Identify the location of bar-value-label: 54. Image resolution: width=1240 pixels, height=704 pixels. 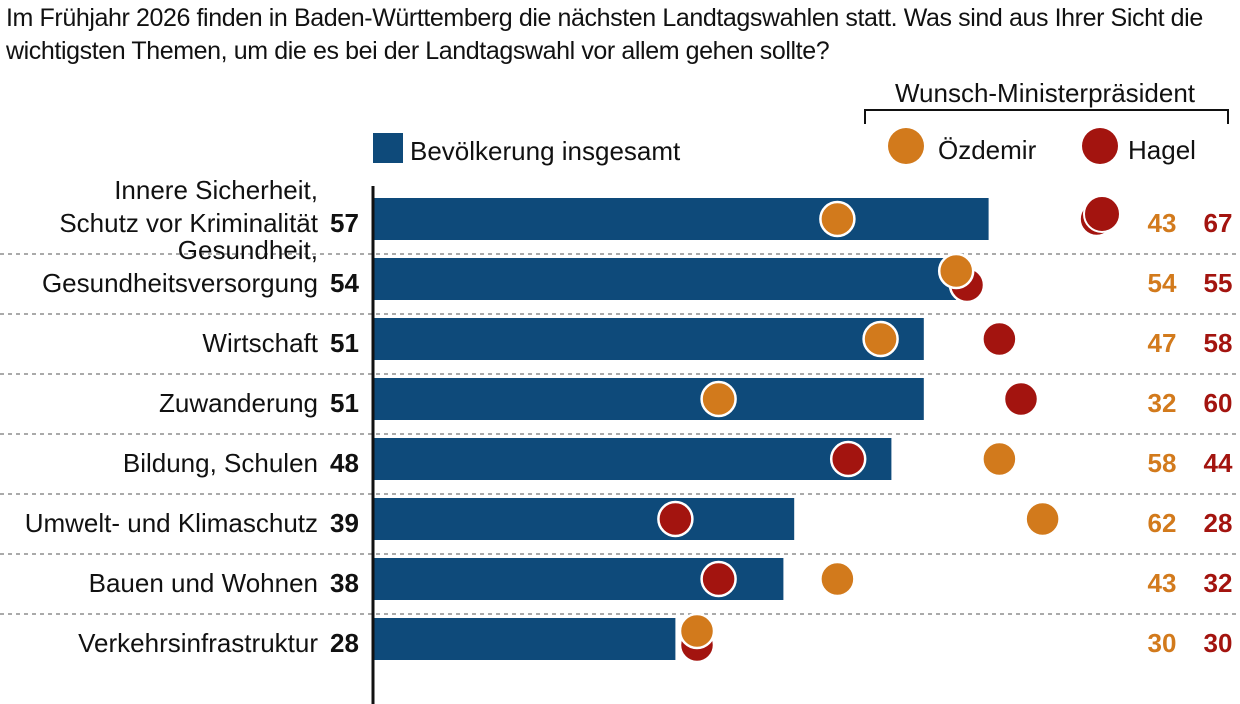
(344, 283).